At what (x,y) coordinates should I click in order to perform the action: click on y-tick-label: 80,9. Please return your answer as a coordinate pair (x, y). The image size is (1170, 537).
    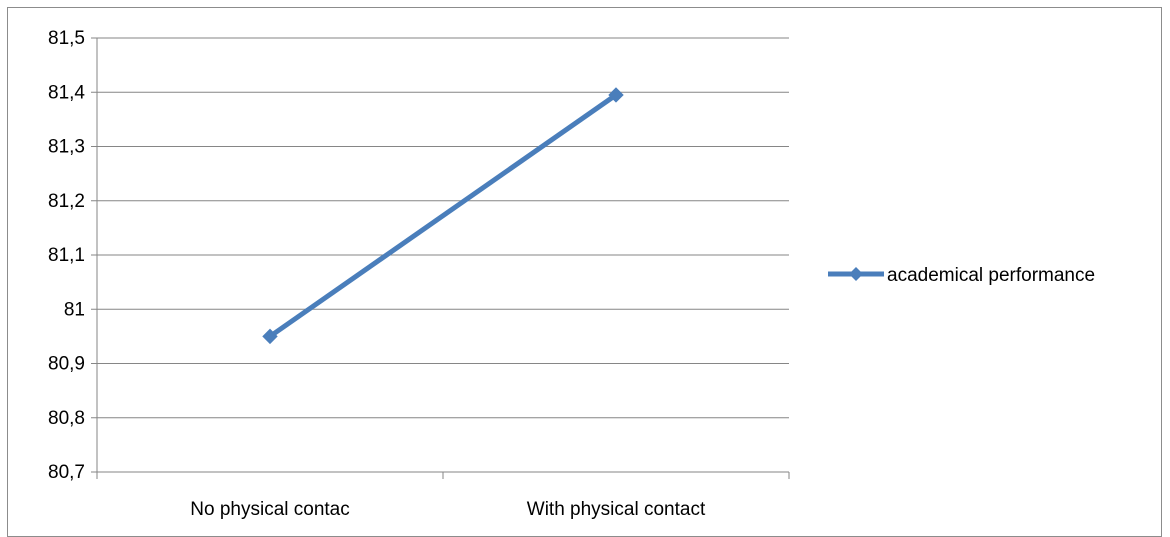
    Looking at the image, I should click on (66, 364).